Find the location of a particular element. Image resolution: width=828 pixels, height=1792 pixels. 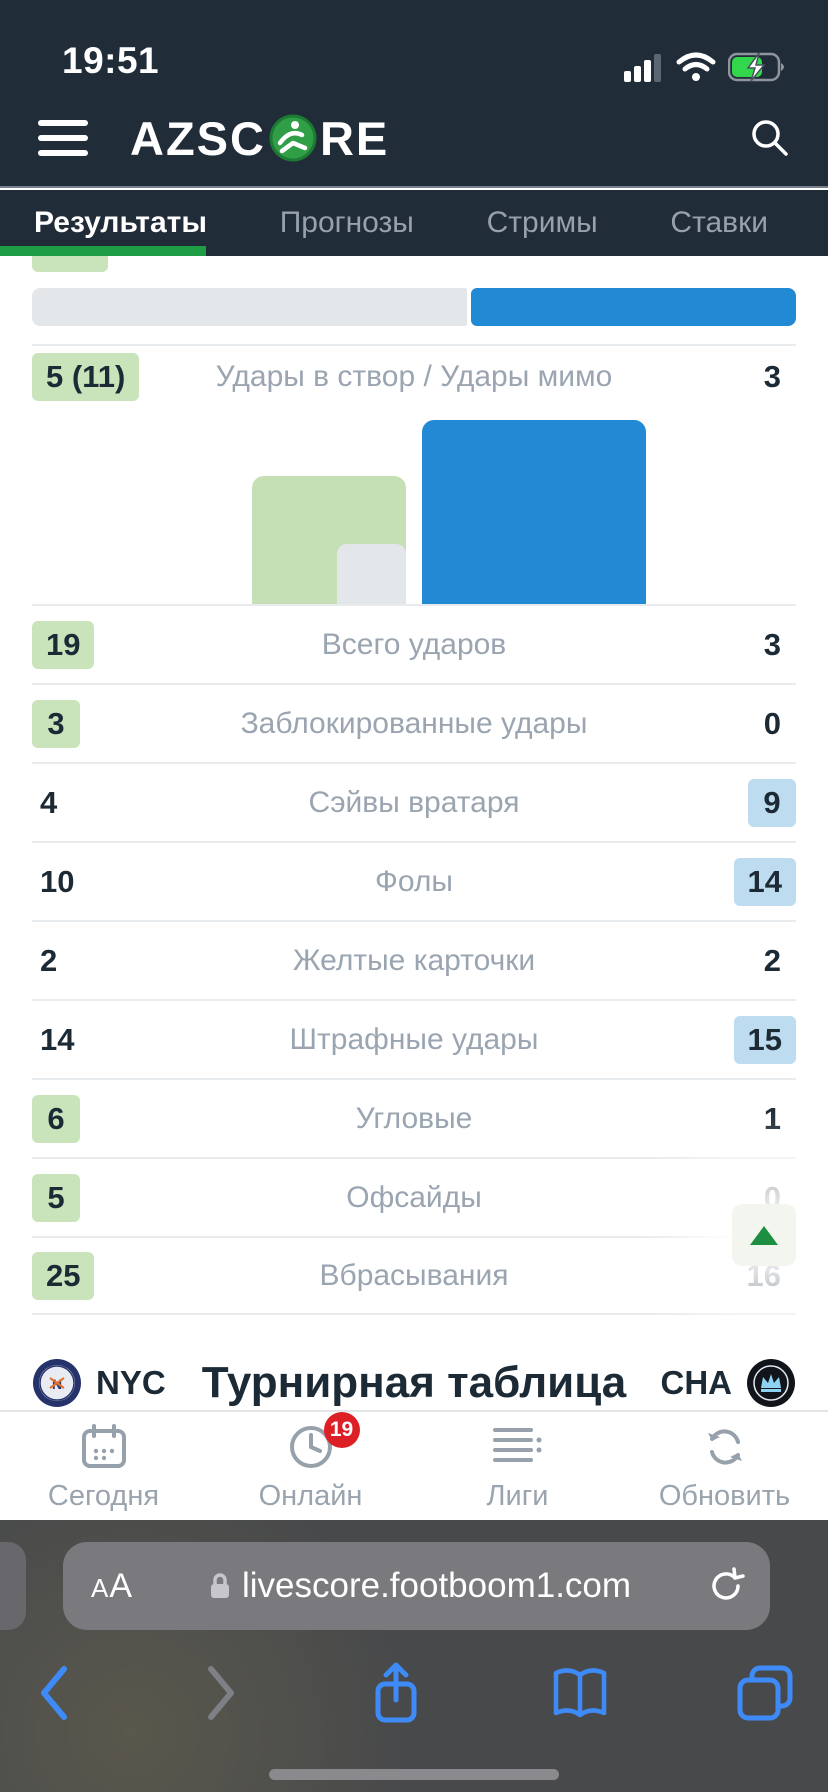

status-icons is located at coordinates (707, 67).